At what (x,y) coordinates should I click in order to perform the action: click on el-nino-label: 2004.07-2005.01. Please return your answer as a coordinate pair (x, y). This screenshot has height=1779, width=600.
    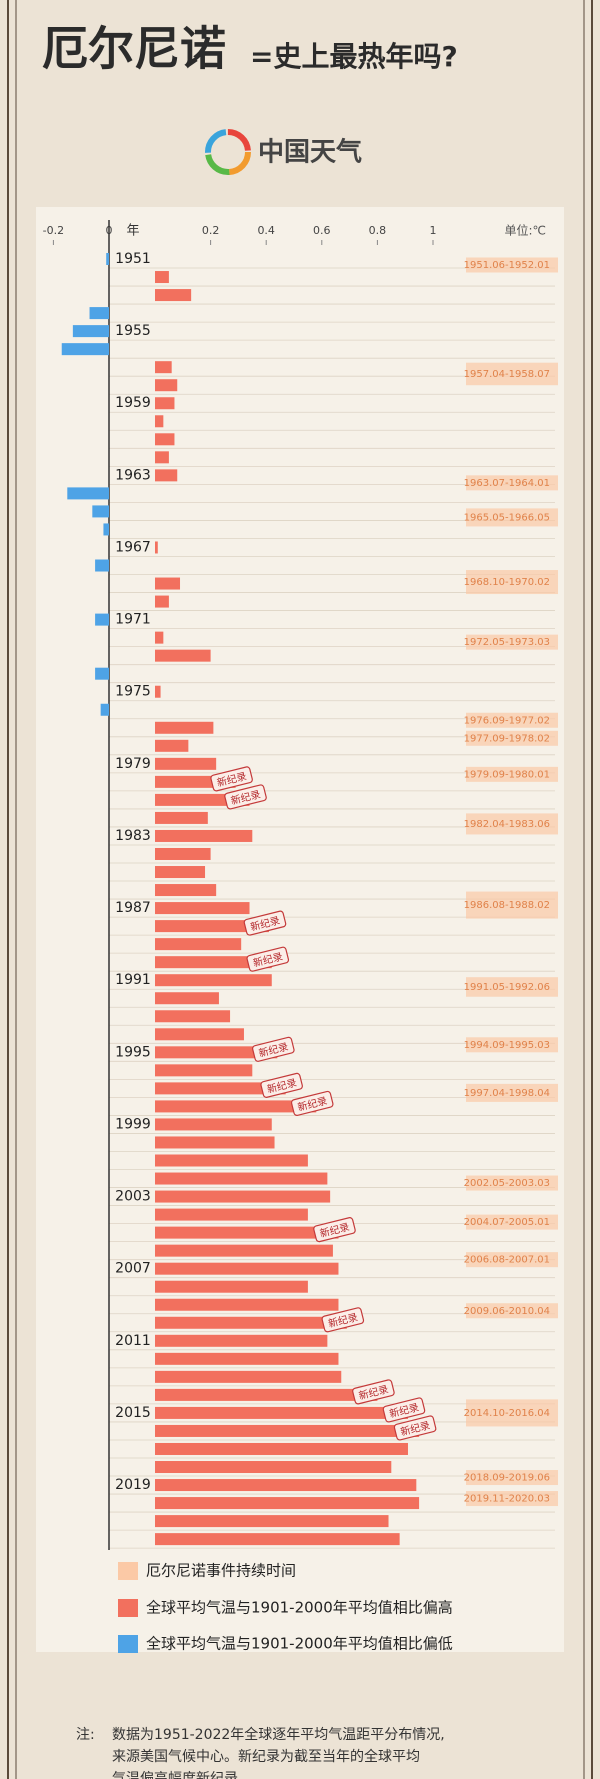
    Looking at the image, I should click on (507, 1222).